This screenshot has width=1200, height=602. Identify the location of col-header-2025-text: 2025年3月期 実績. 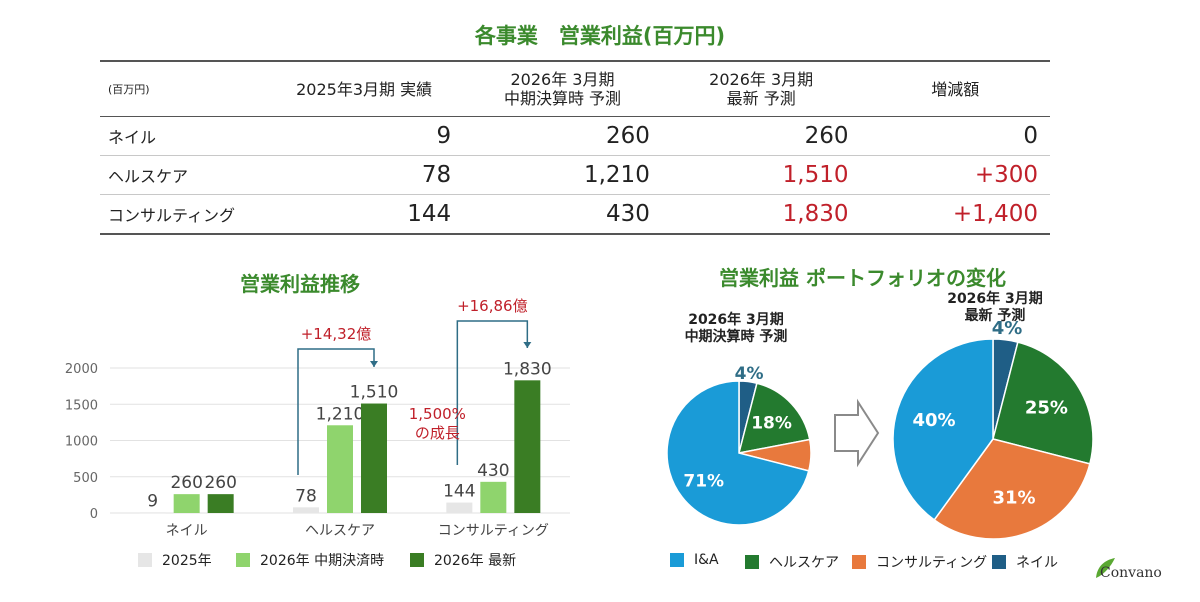
(364, 89).